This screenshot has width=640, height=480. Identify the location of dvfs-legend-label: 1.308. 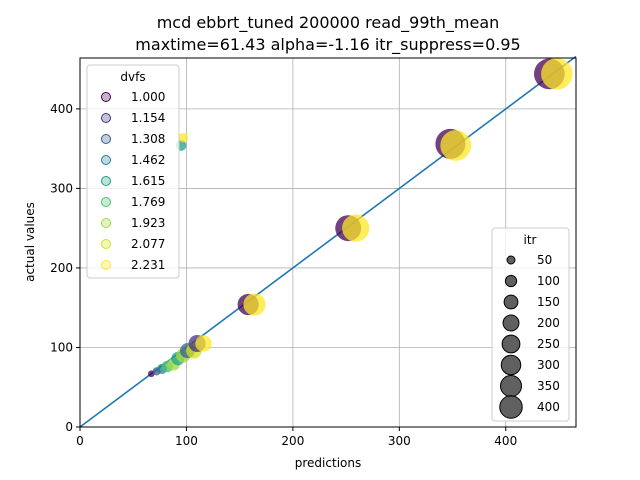
(148, 139).